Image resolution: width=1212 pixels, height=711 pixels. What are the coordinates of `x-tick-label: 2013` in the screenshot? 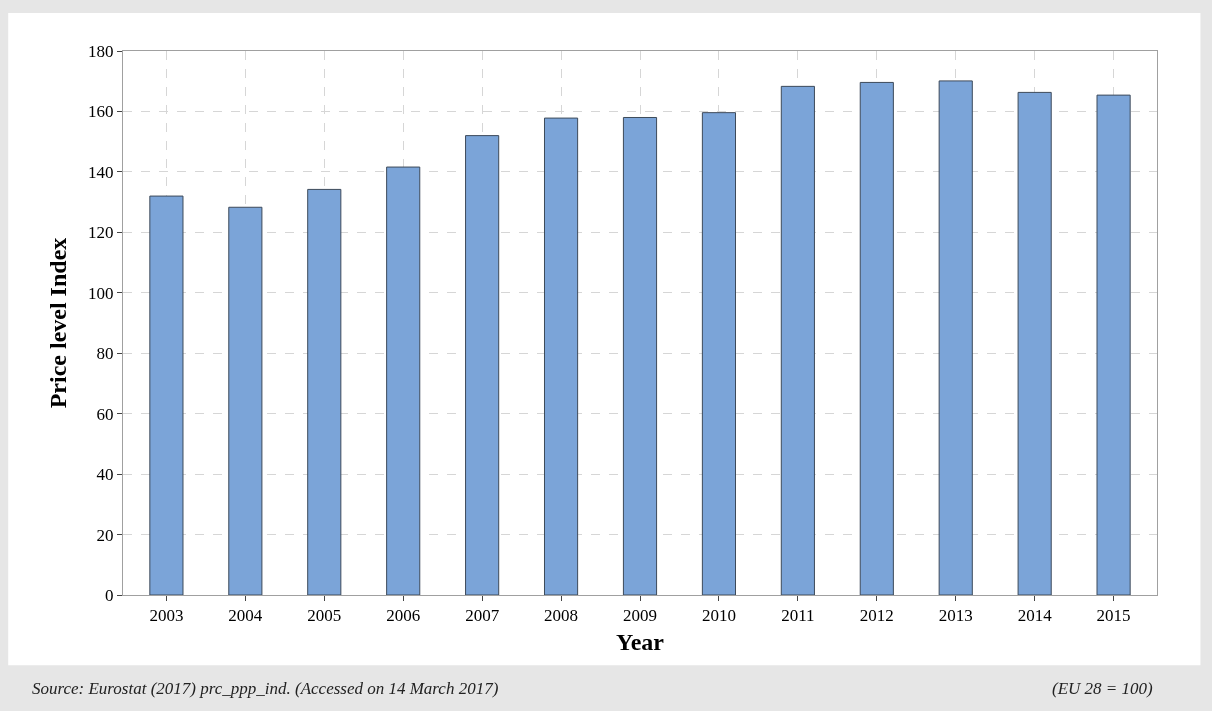 It's located at (955, 616).